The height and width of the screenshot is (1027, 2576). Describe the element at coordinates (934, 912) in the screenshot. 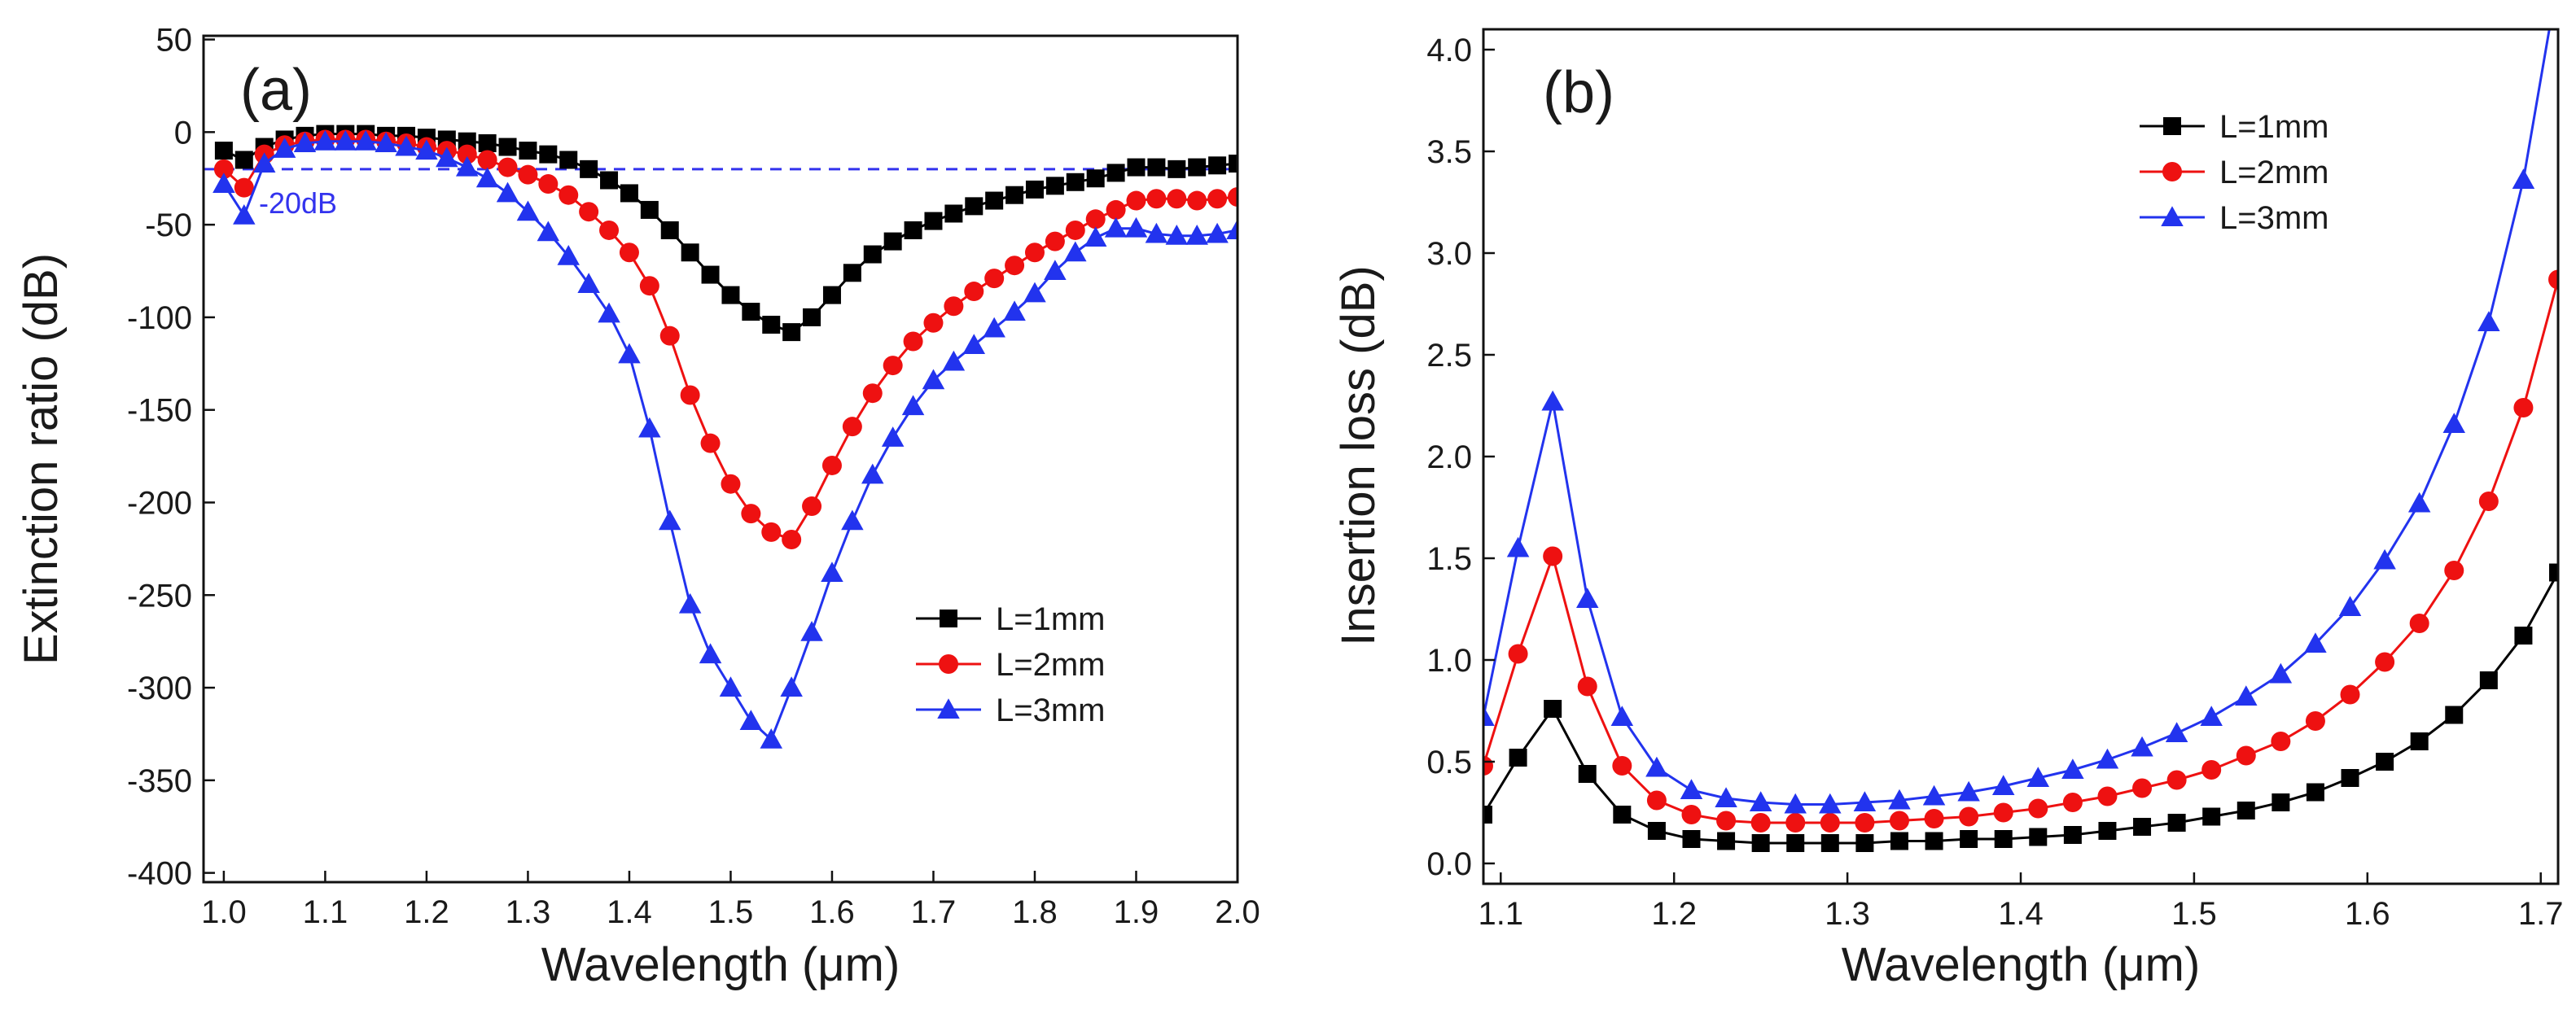

I see `x-tick-label: 1.7` at that location.